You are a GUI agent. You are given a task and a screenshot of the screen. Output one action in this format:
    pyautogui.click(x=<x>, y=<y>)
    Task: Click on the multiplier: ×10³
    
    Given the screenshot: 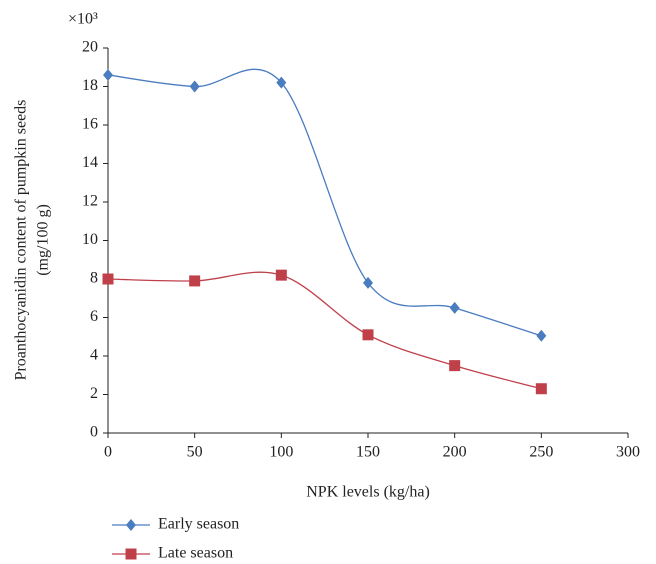 What is the action you would take?
    pyautogui.click(x=83, y=19)
    